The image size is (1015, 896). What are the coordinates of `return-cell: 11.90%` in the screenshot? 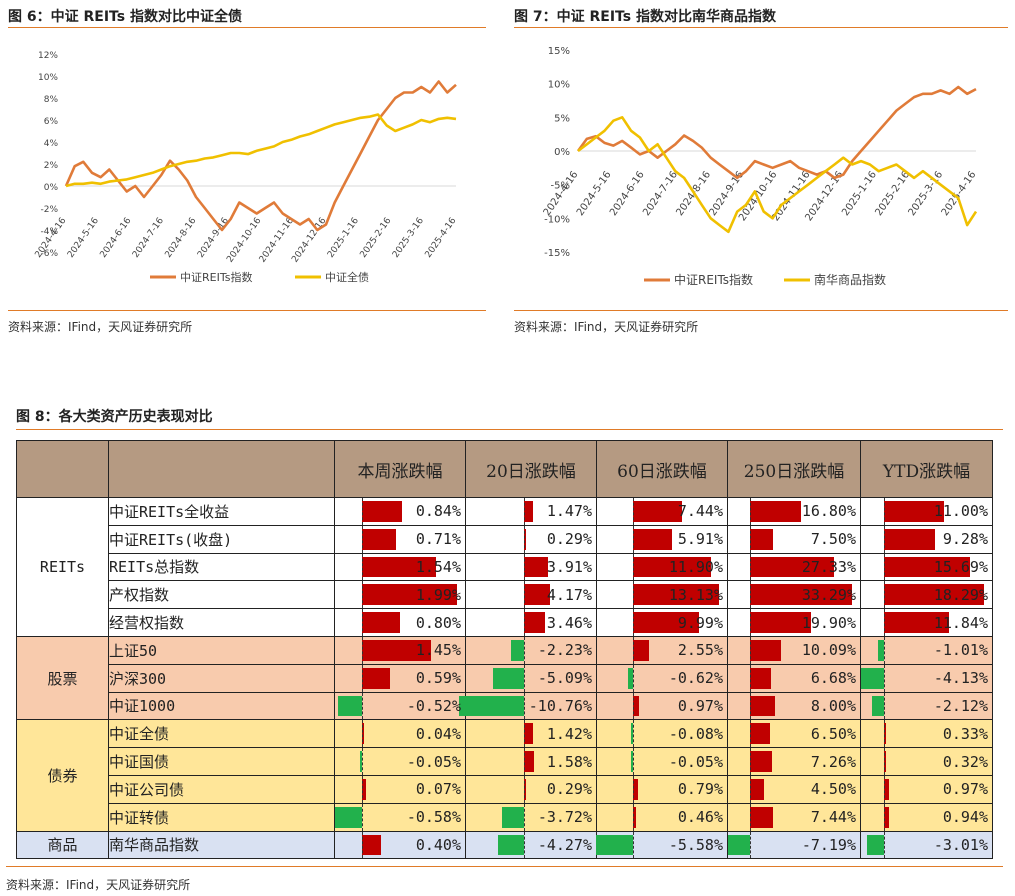 It's located at (662, 567).